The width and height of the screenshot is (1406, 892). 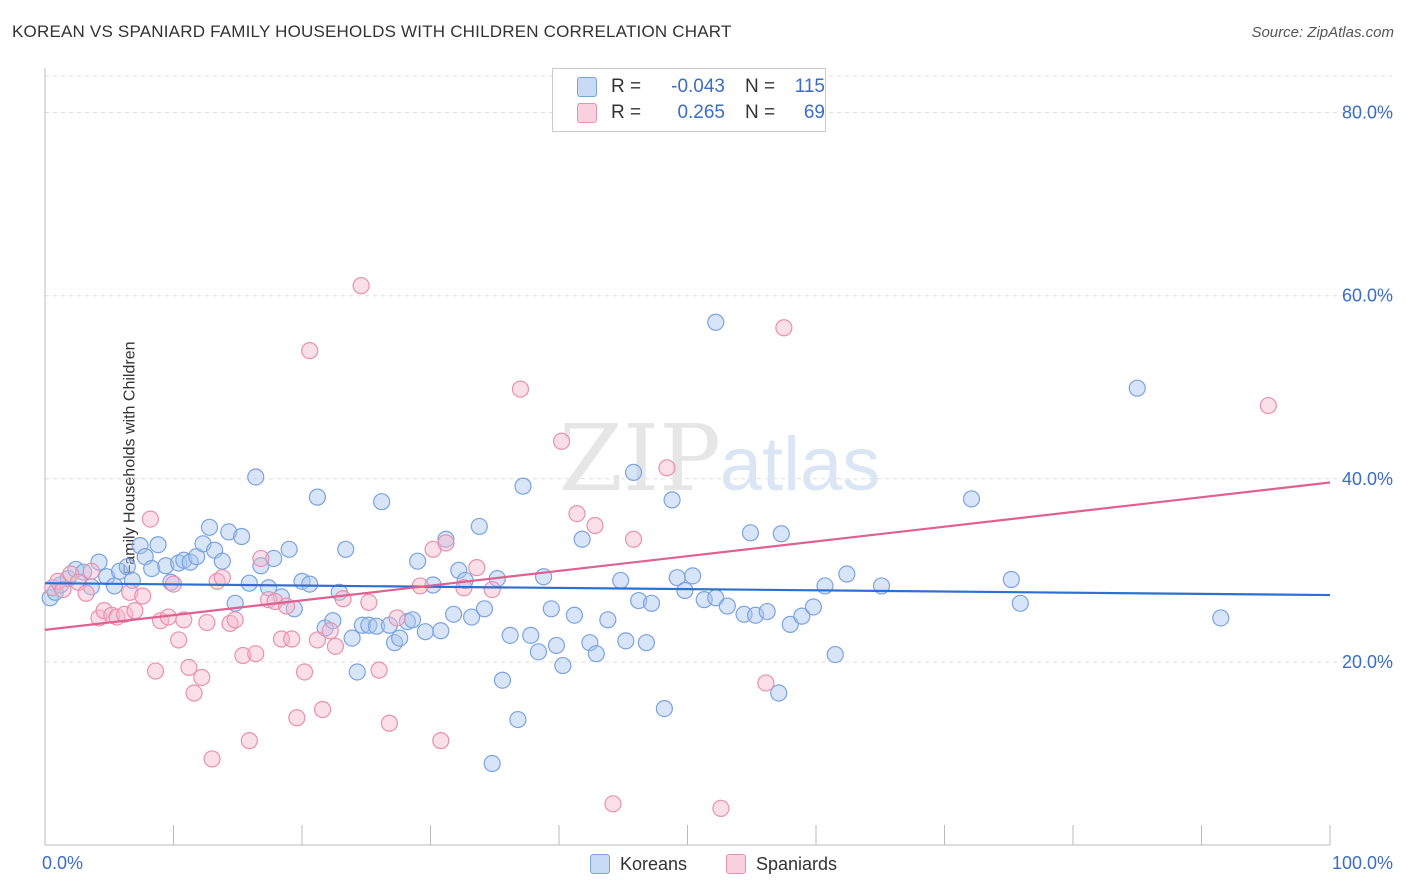 What do you see at coordinates (814, 112) in the screenshot?
I see `legend-n-value: 69` at bounding box center [814, 112].